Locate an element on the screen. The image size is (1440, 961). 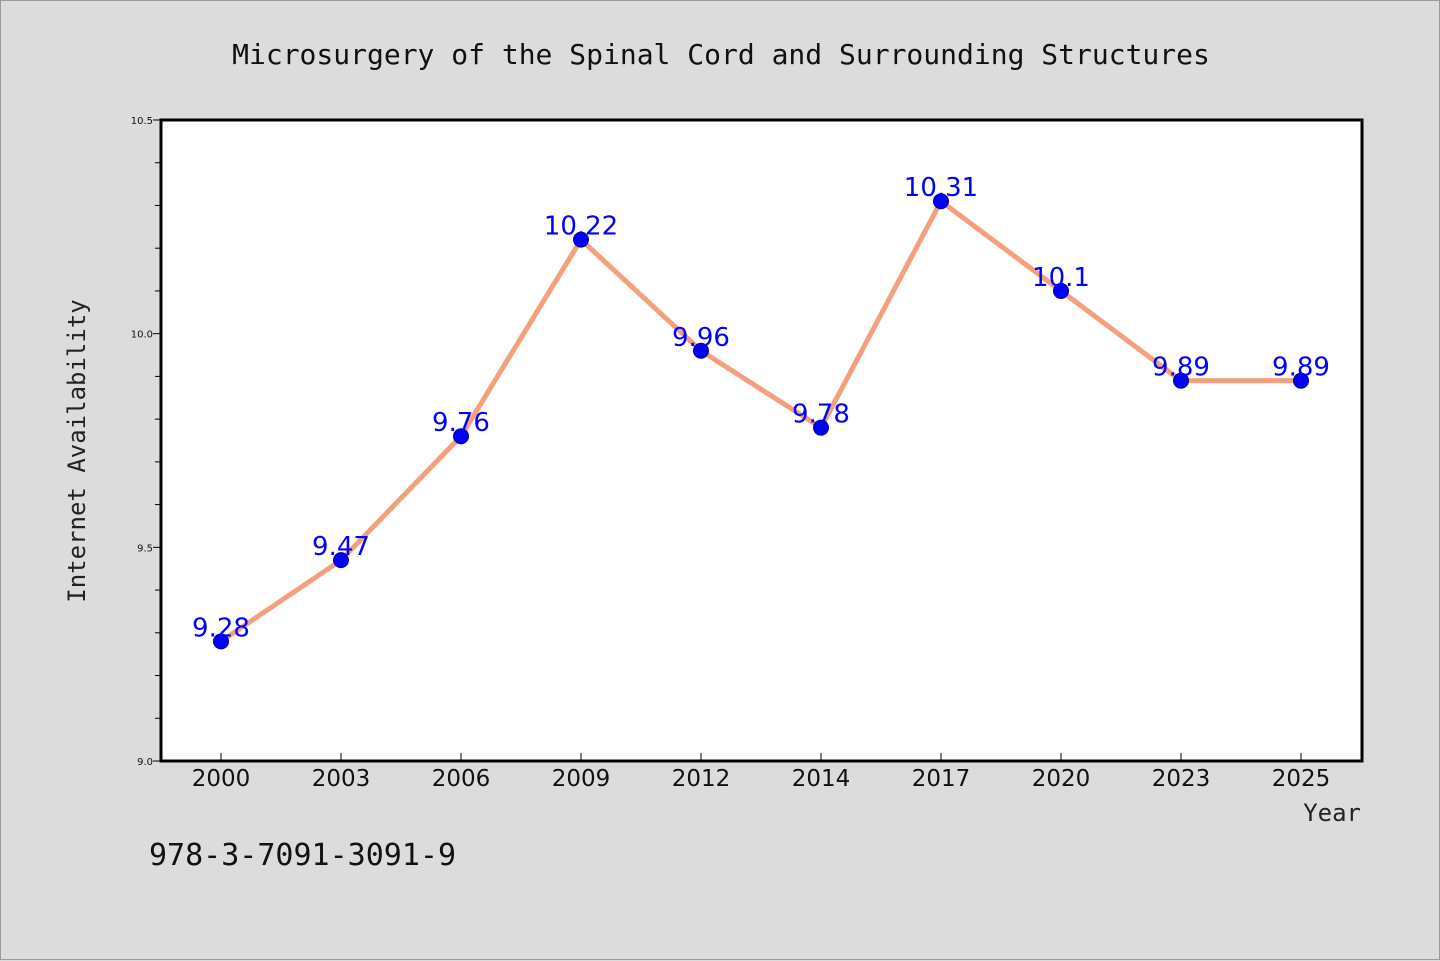
data-label: 9.78 is located at coordinates (821, 415).